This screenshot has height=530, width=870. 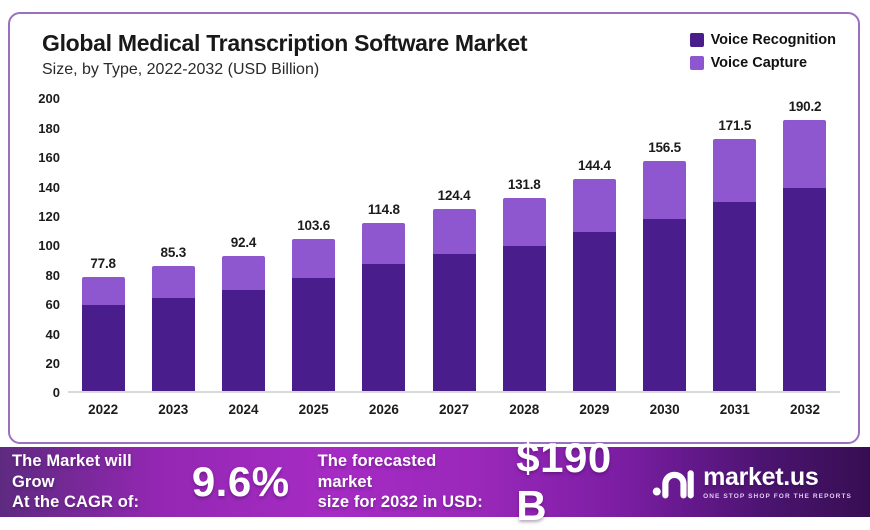 What do you see at coordinates (313, 410) in the screenshot?
I see `x-tick-label: 2025` at bounding box center [313, 410].